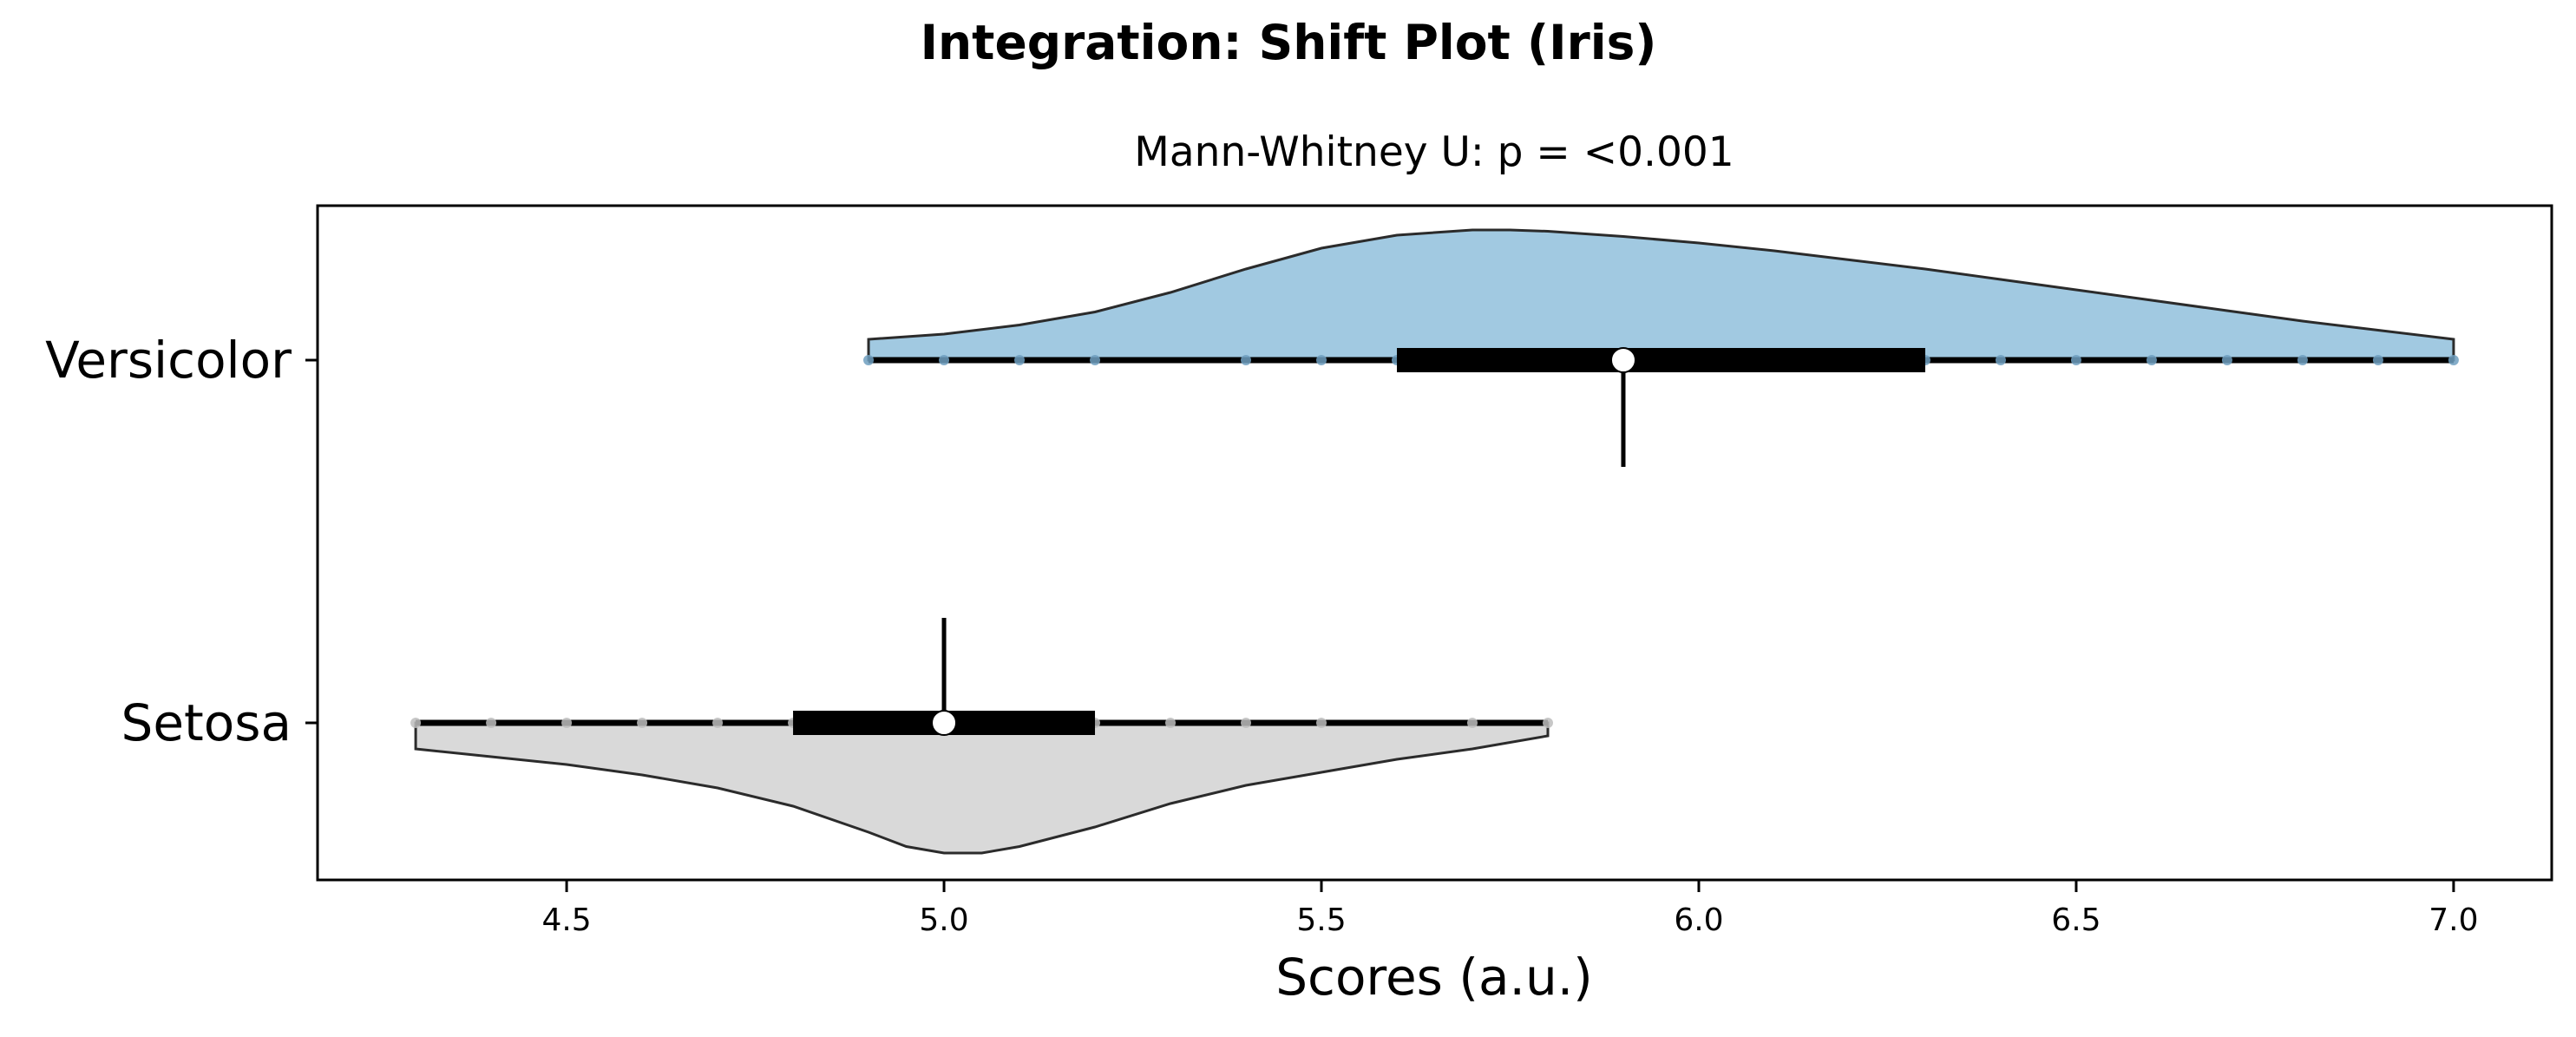 The height and width of the screenshot is (1037, 2576). What do you see at coordinates (1434, 977) in the screenshot?
I see `x-axis-label: Scores (a.u.)` at bounding box center [1434, 977].